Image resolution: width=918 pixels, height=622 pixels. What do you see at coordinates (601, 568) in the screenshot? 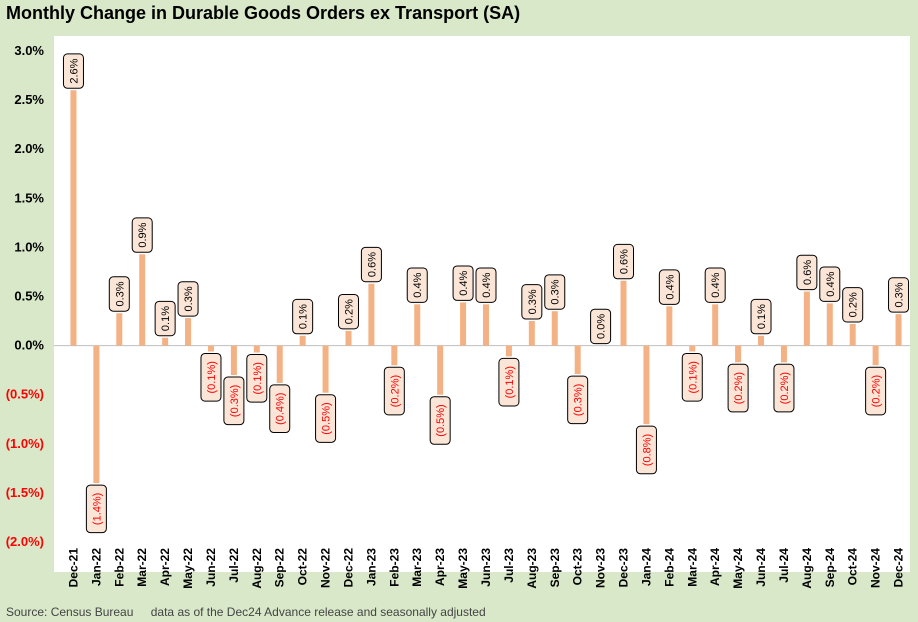
I see `x-tick-label: Nov-23` at bounding box center [601, 568].